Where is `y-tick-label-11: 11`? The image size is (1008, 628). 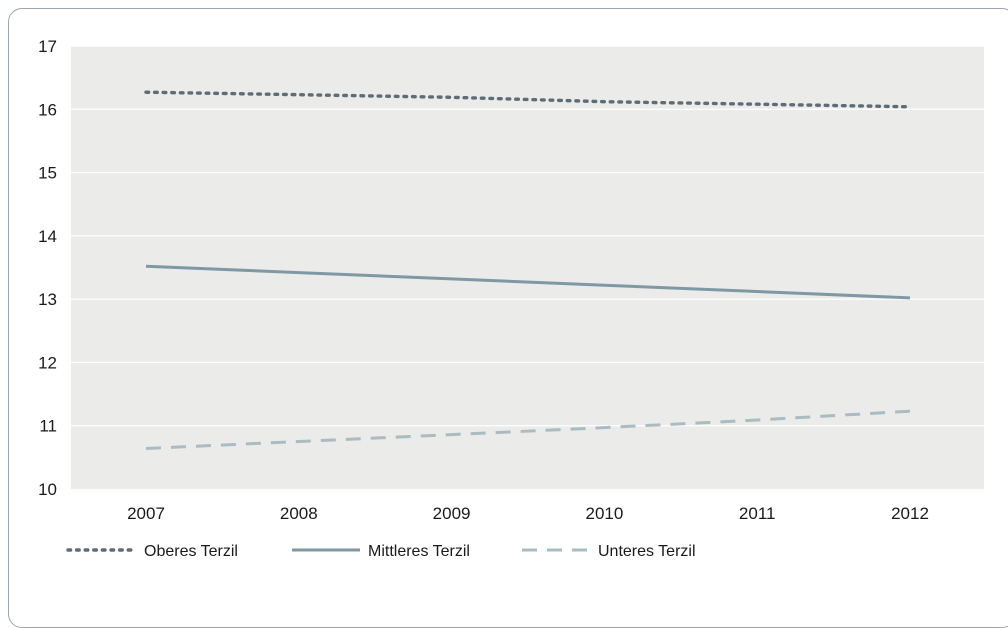
y-tick-label-11: 11 is located at coordinates (48, 426).